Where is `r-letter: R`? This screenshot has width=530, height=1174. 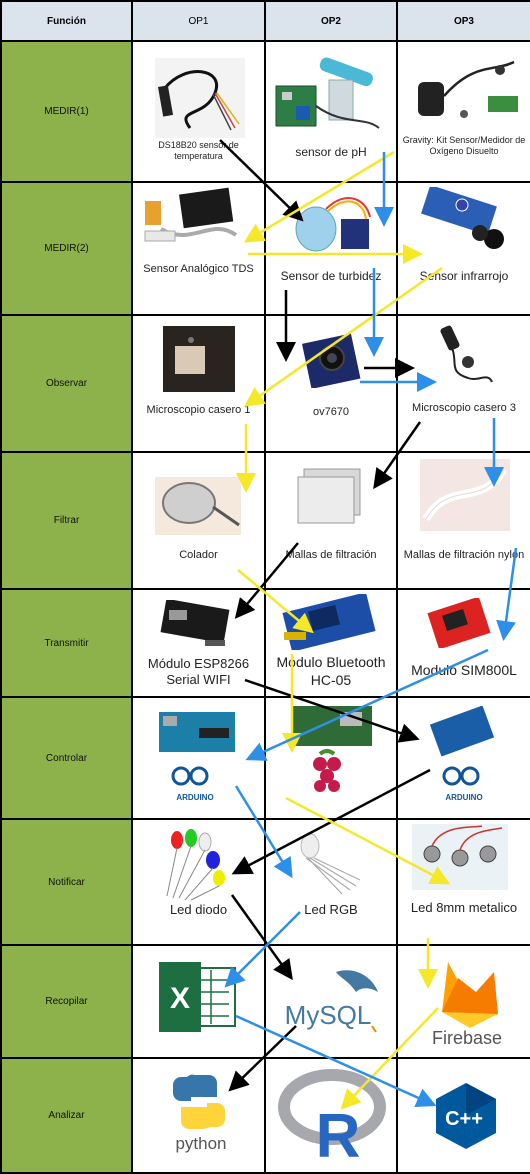
r-letter: R is located at coordinates (338, 1133).